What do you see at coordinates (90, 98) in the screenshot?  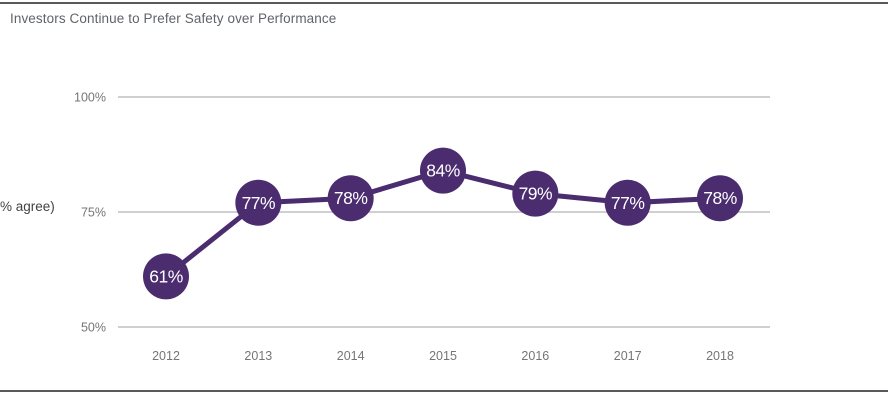 I see `y-tick-label-100: 100%` at bounding box center [90, 98].